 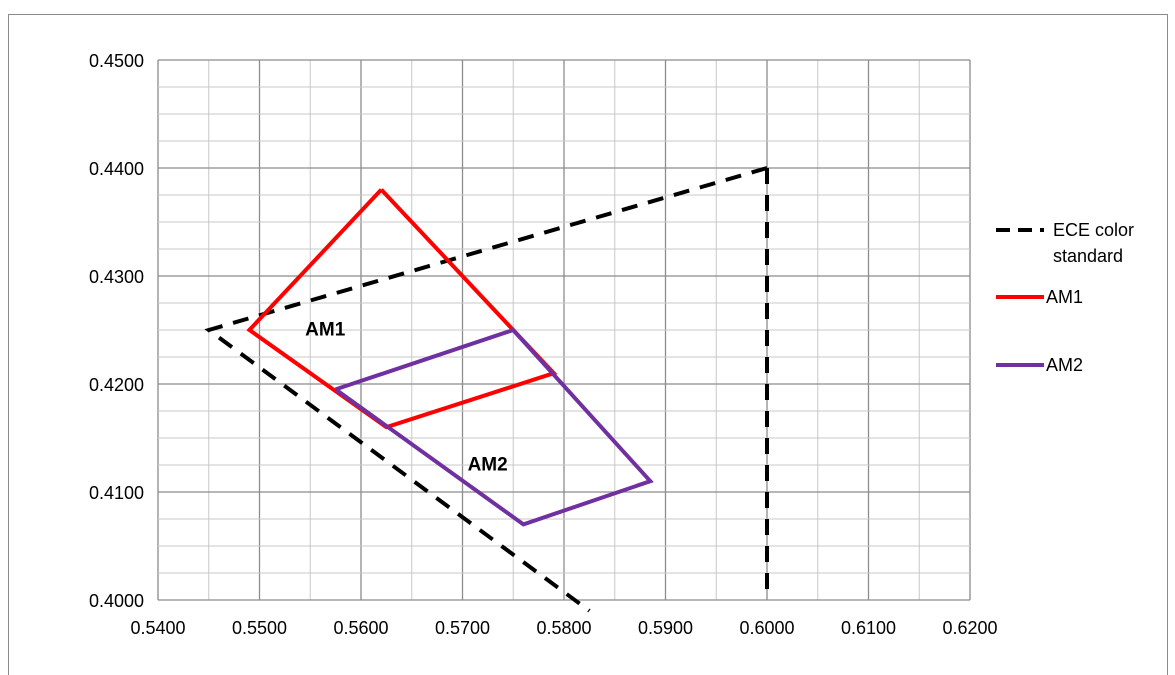 What do you see at coordinates (665, 628) in the screenshot?
I see `x-tick-label: 0.5900` at bounding box center [665, 628].